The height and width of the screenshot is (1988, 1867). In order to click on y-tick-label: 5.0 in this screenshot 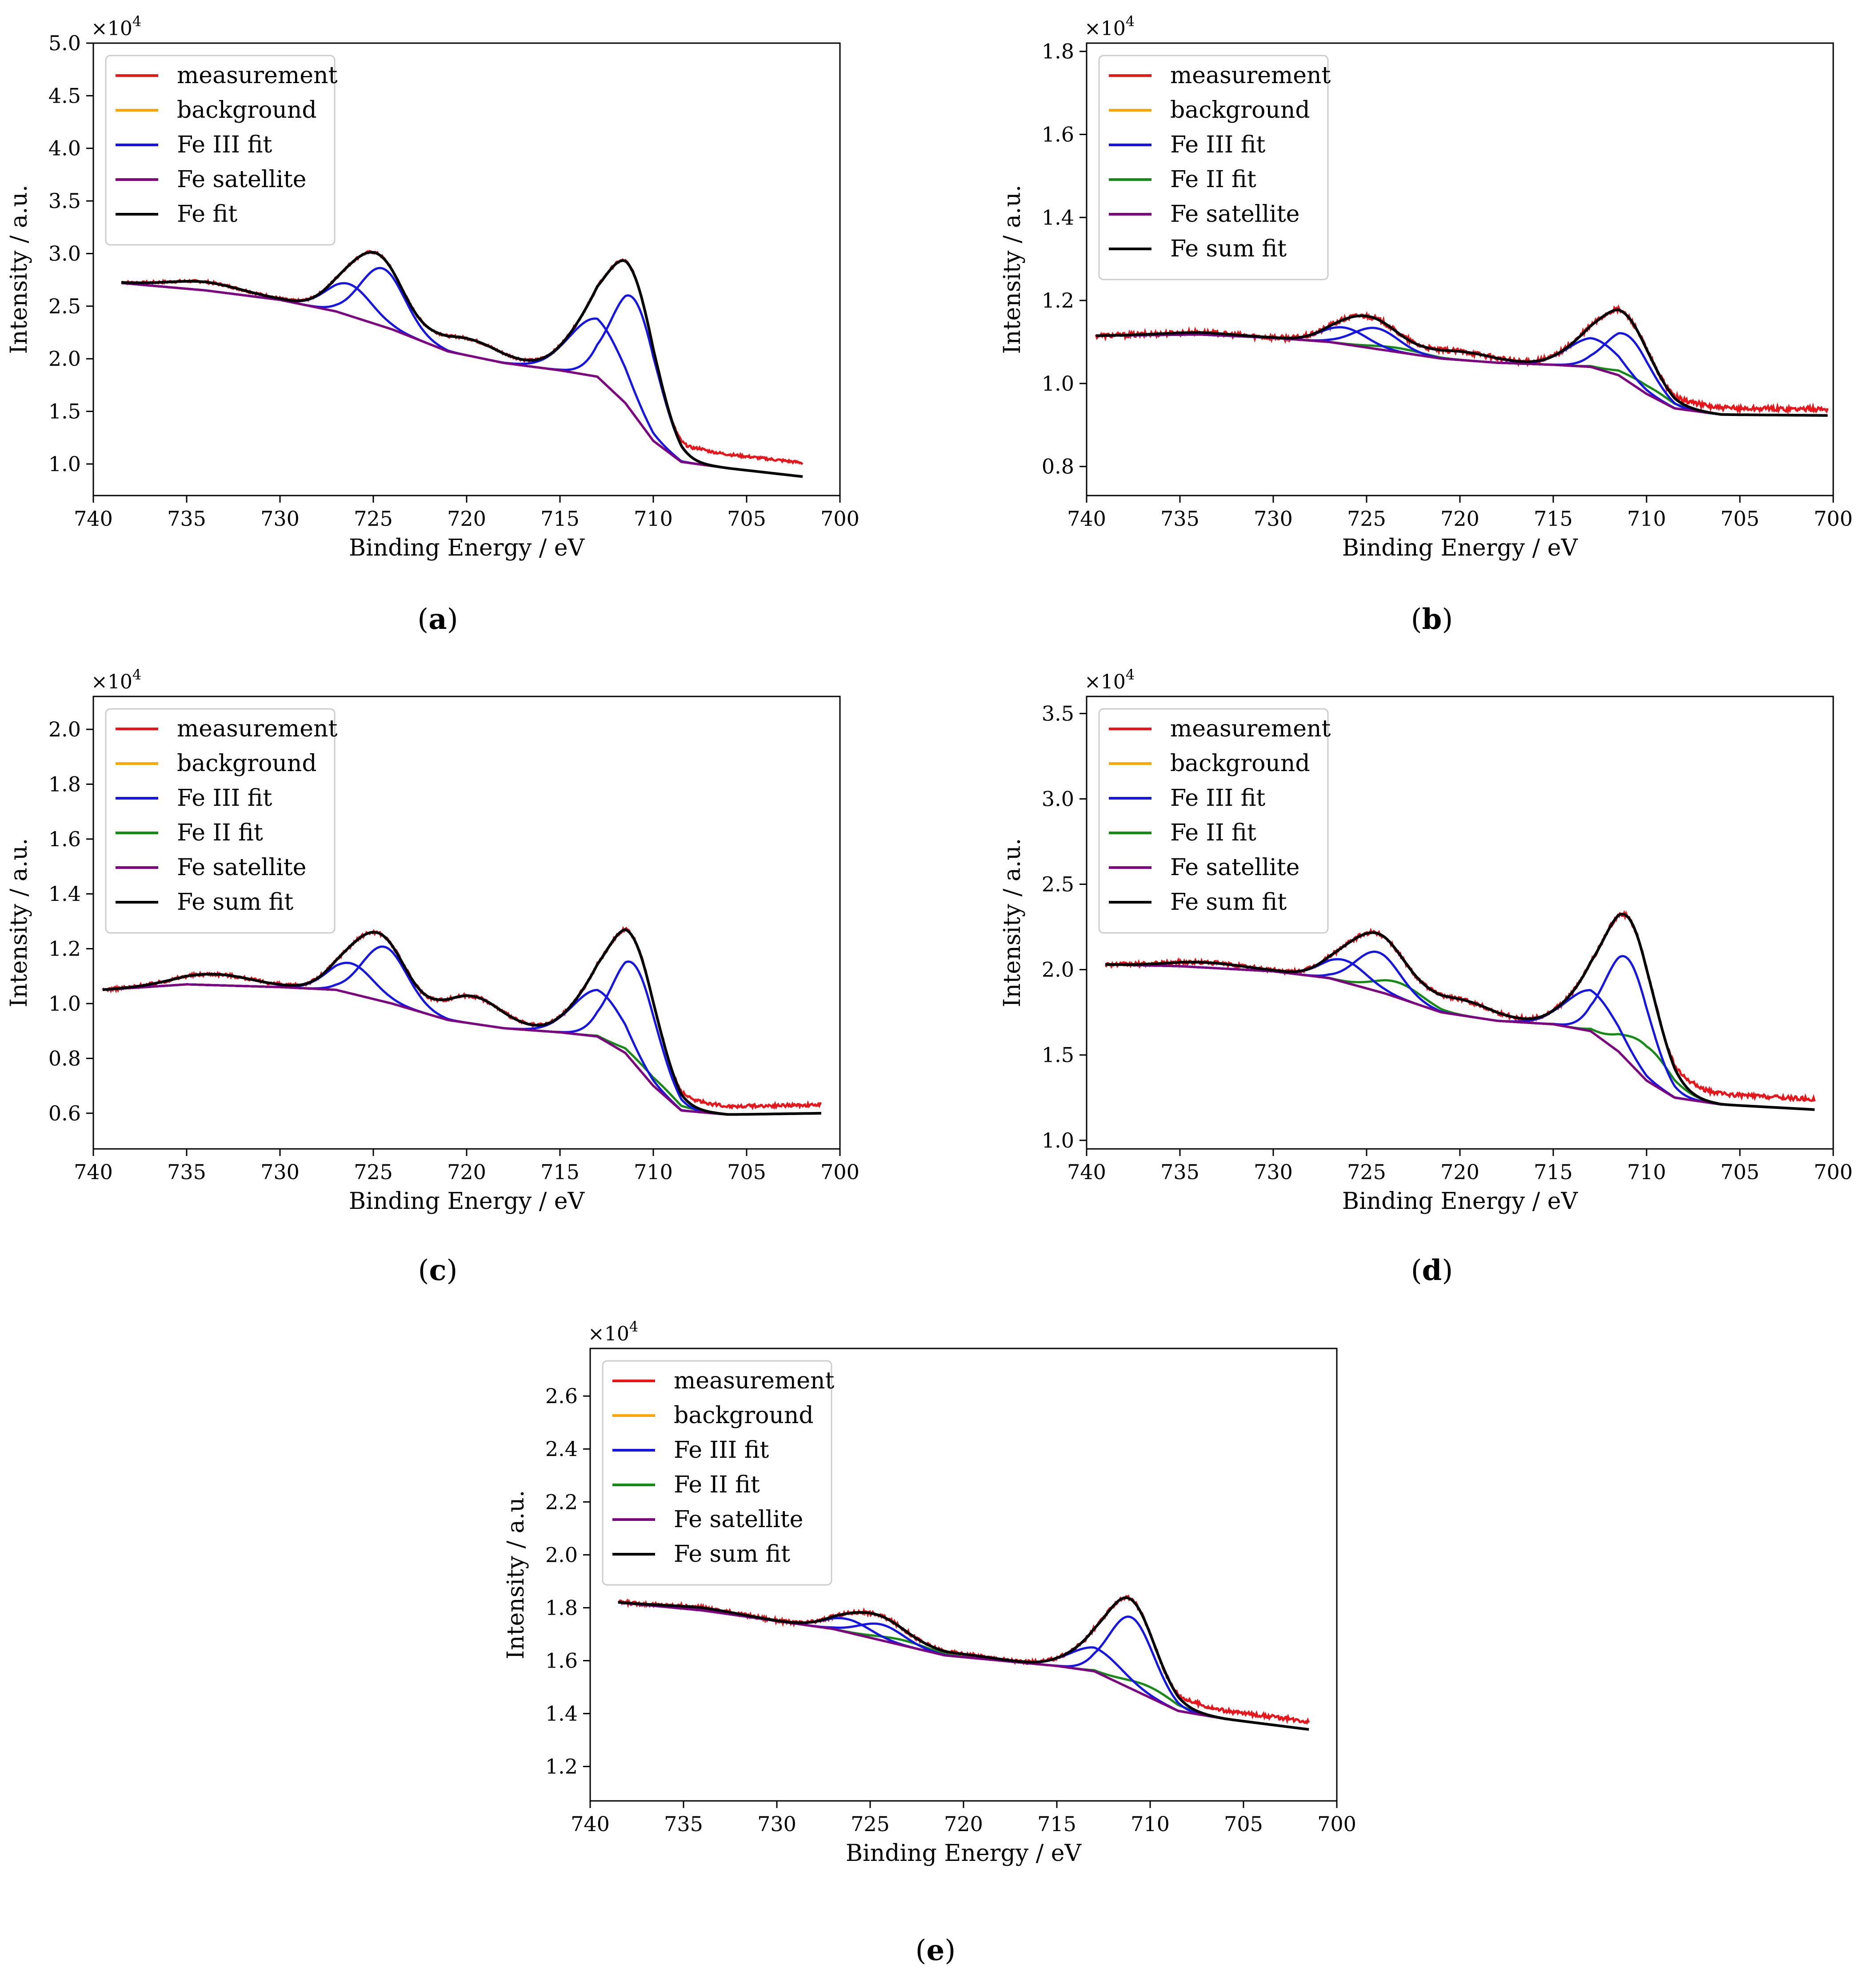, I will do `click(64, 43)`.